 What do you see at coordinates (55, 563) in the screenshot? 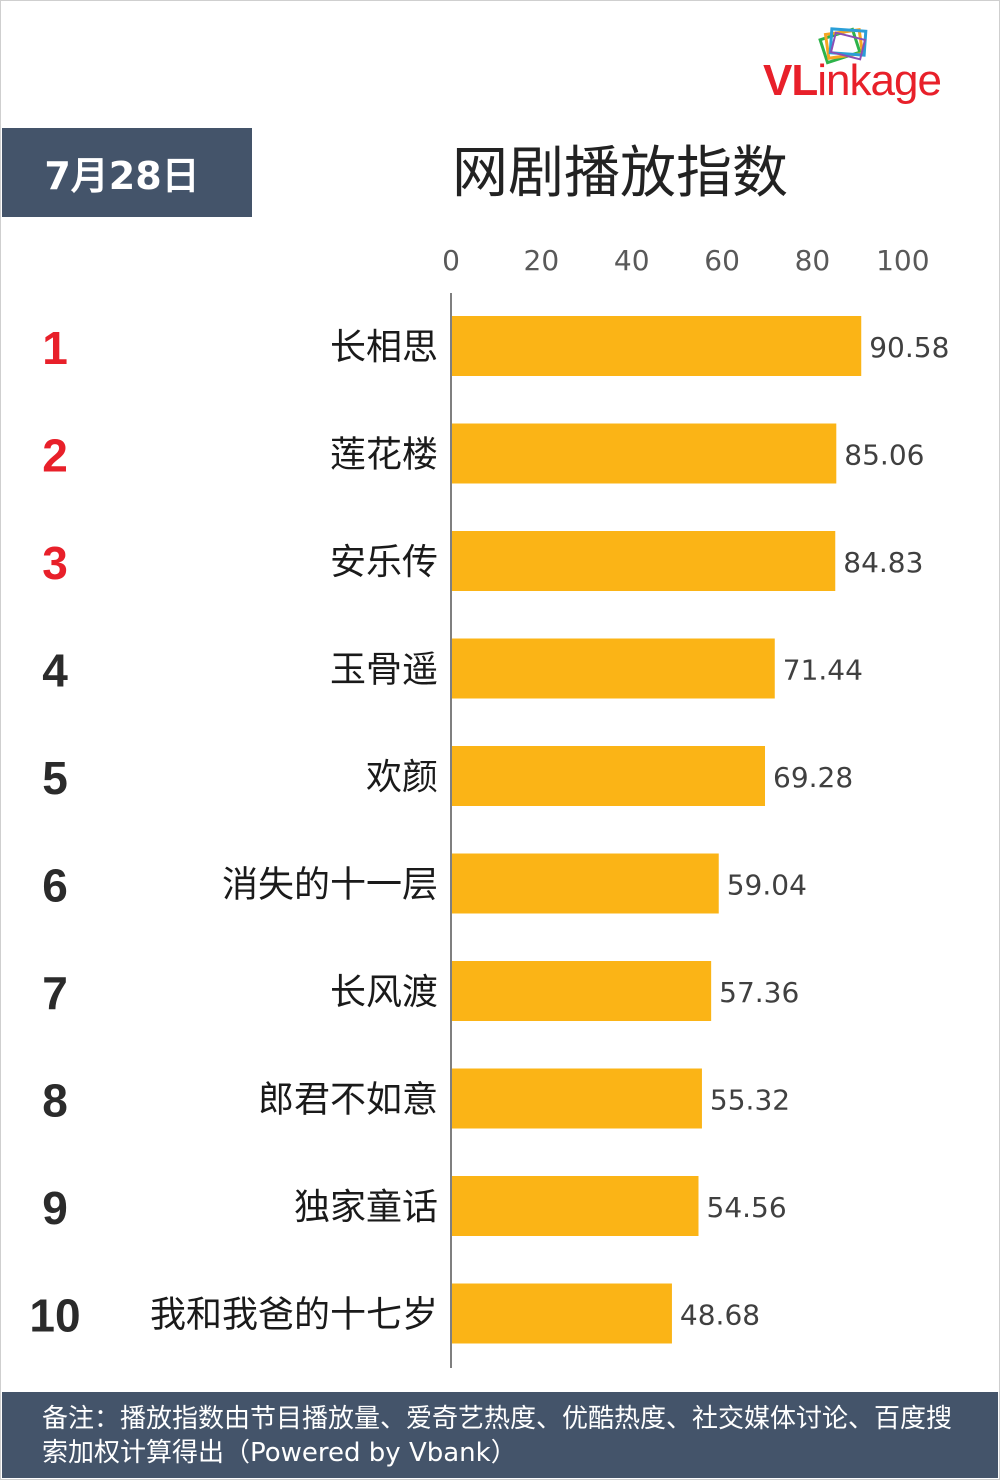
I see `rank-number: 3` at bounding box center [55, 563].